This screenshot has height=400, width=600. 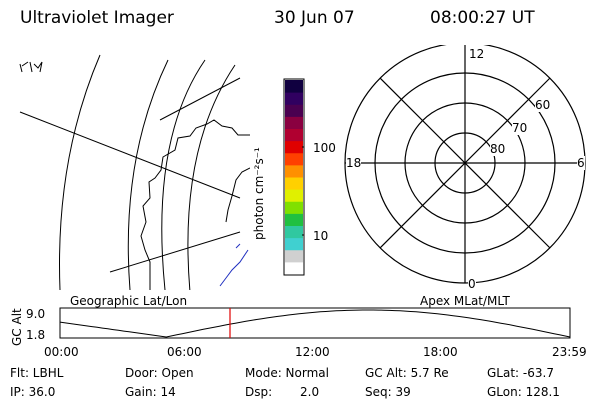 What do you see at coordinates (324, 148) in the screenshot?
I see `colorbar-tick-100: 100` at bounding box center [324, 148].